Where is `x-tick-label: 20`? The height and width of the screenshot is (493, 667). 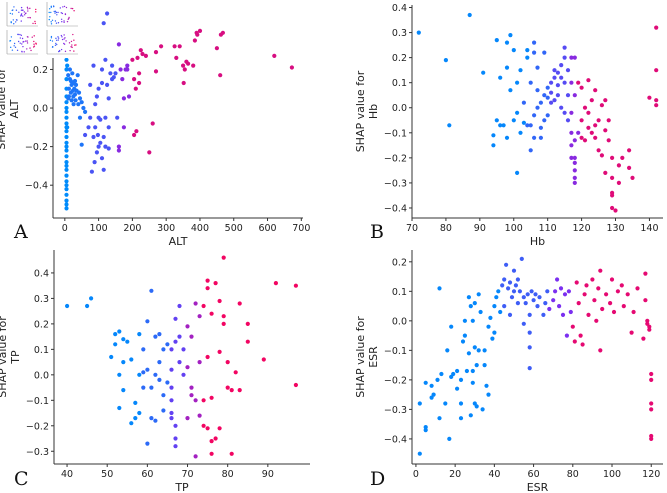
x-tick-label: 20 is located at coordinates (455, 474).